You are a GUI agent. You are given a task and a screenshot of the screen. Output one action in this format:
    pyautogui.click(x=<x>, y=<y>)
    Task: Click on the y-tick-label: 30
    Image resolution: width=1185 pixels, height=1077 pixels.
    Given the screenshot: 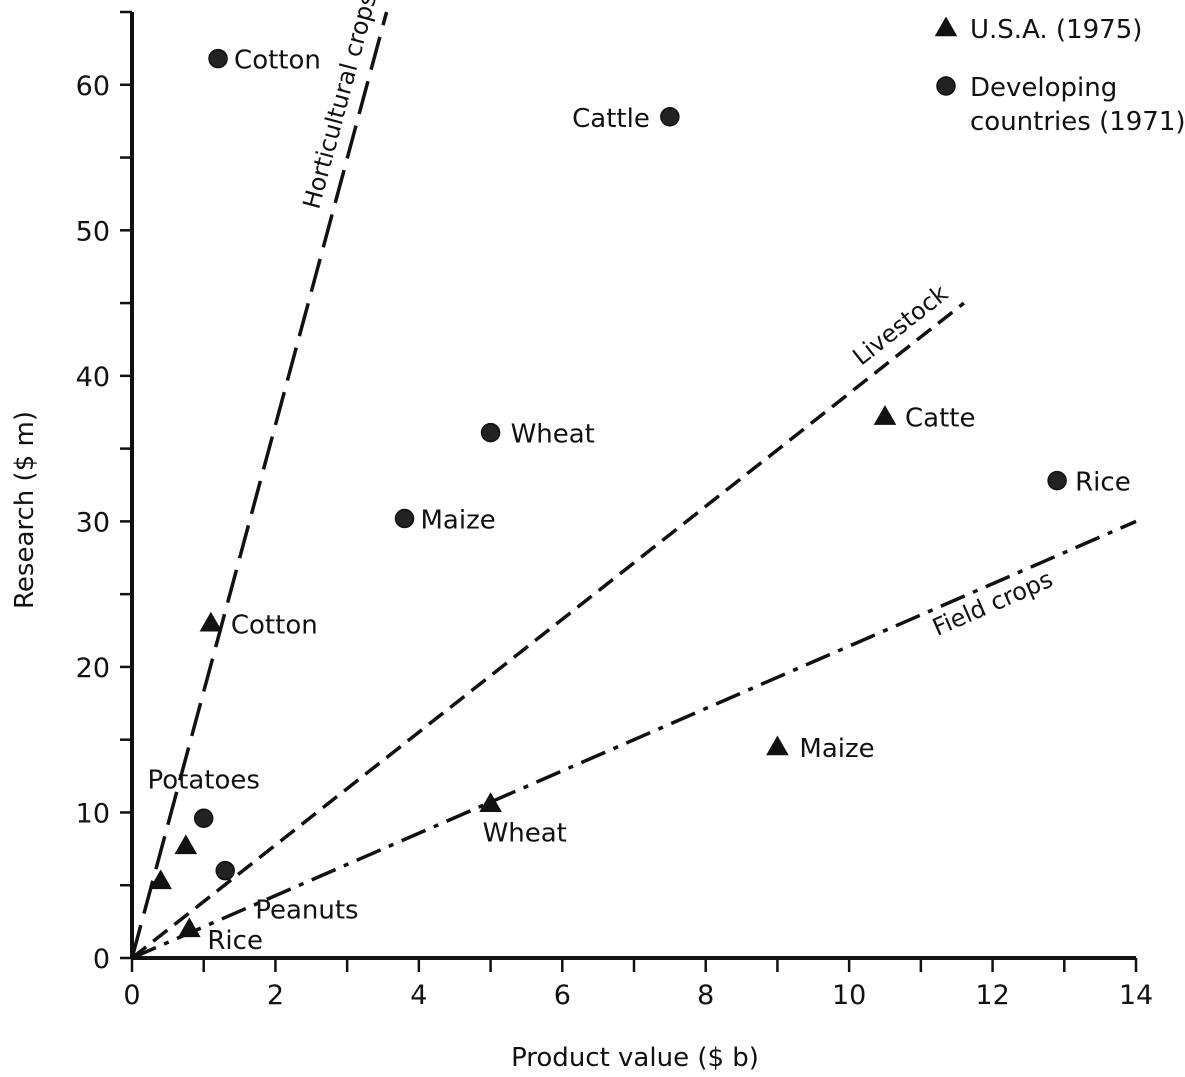 What is the action you would take?
    pyautogui.click(x=93, y=522)
    